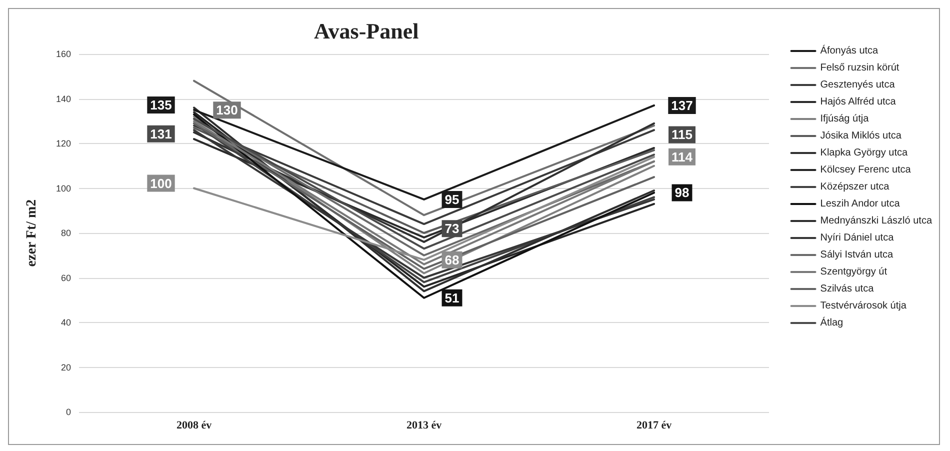  I want to click on legend-label: Nyíri Dániel utca, so click(857, 238).